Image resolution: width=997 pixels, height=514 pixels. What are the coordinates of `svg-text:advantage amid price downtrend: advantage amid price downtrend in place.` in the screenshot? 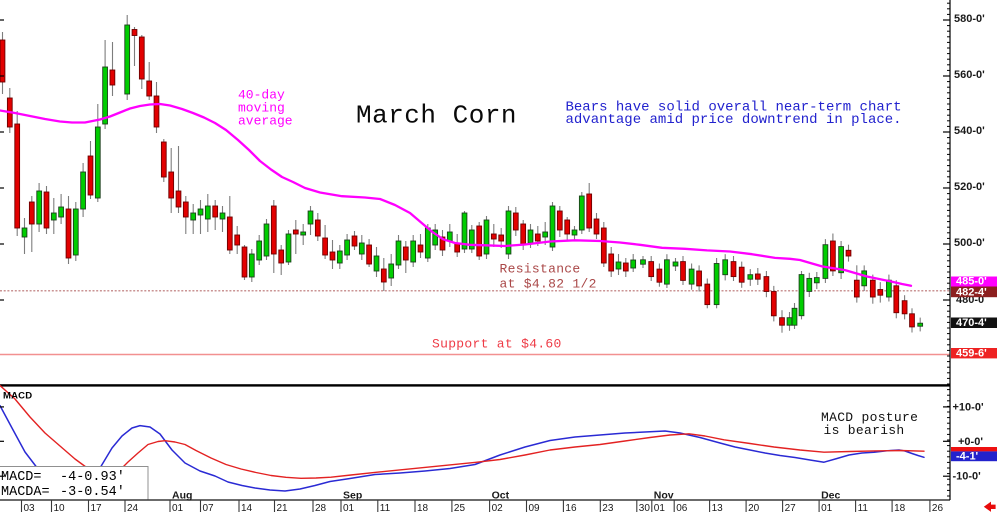 It's located at (734, 120).